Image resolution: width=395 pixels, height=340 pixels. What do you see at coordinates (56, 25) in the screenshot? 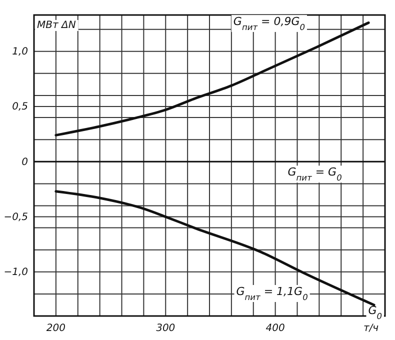
I see `y-axis-title: МВт ΔN` at bounding box center [56, 25].